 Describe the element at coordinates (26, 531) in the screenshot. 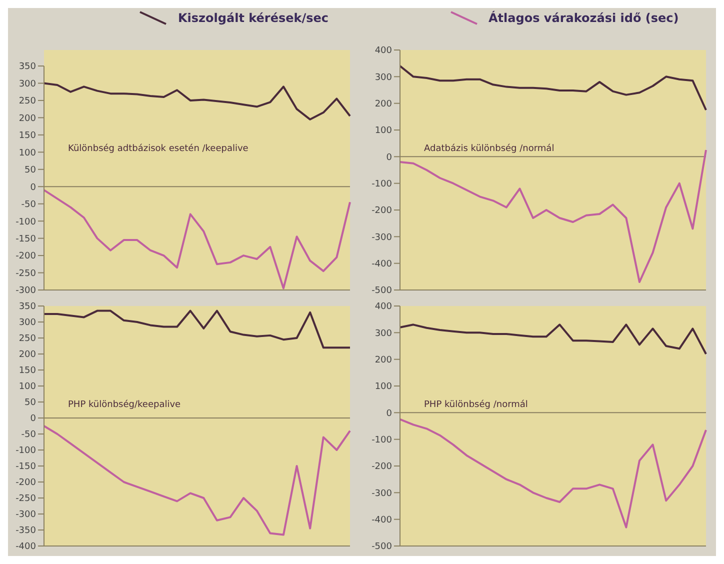

I see `y-tick-label: -350` at that location.